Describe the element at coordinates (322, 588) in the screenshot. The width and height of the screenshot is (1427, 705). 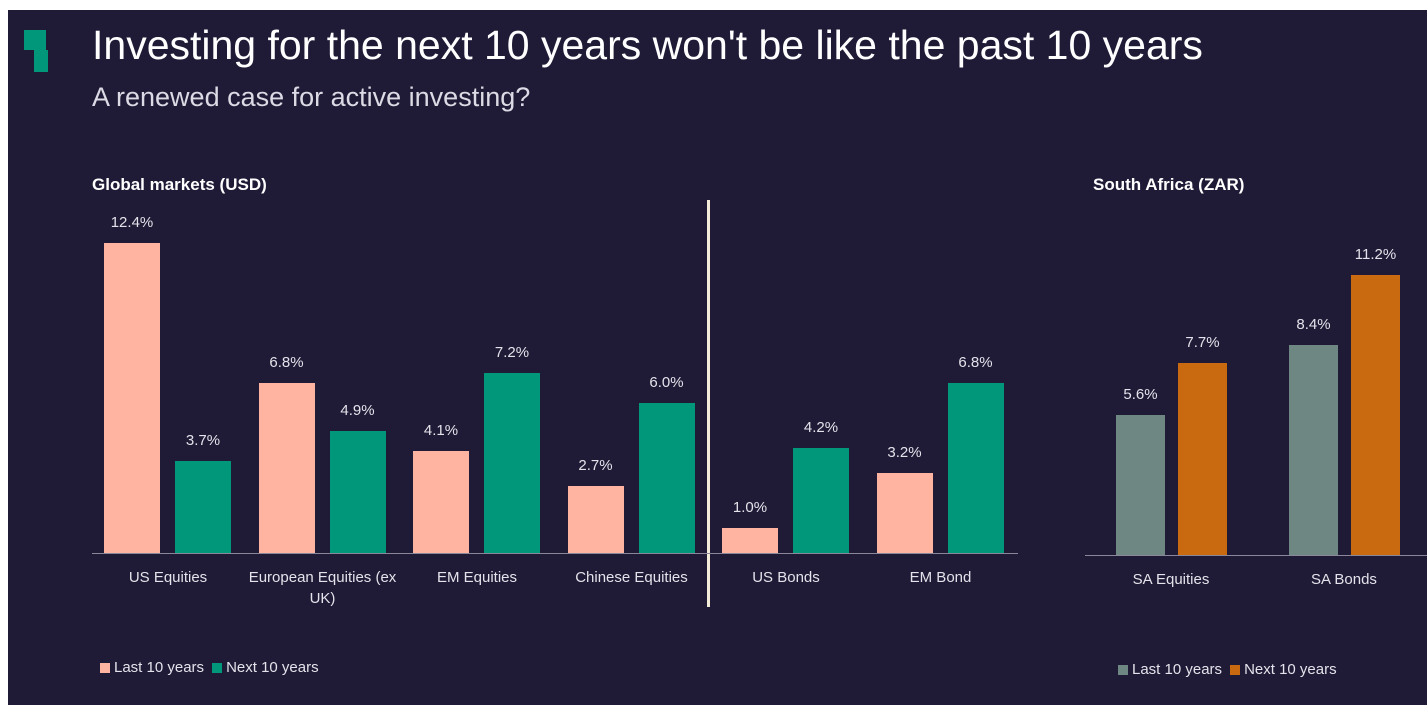
I see `x-tick-label: European Equities (ex UK)` at that location.